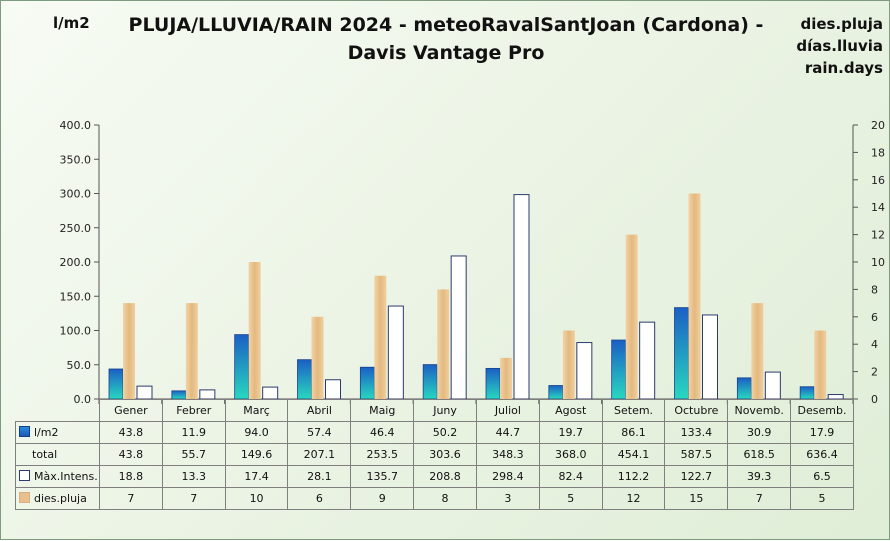 Image resolution: width=890 pixels, height=541 pixels. What do you see at coordinates (696, 454) in the screenshot?
I see `table-cell: 587.5` at bounding box center [696, 454].